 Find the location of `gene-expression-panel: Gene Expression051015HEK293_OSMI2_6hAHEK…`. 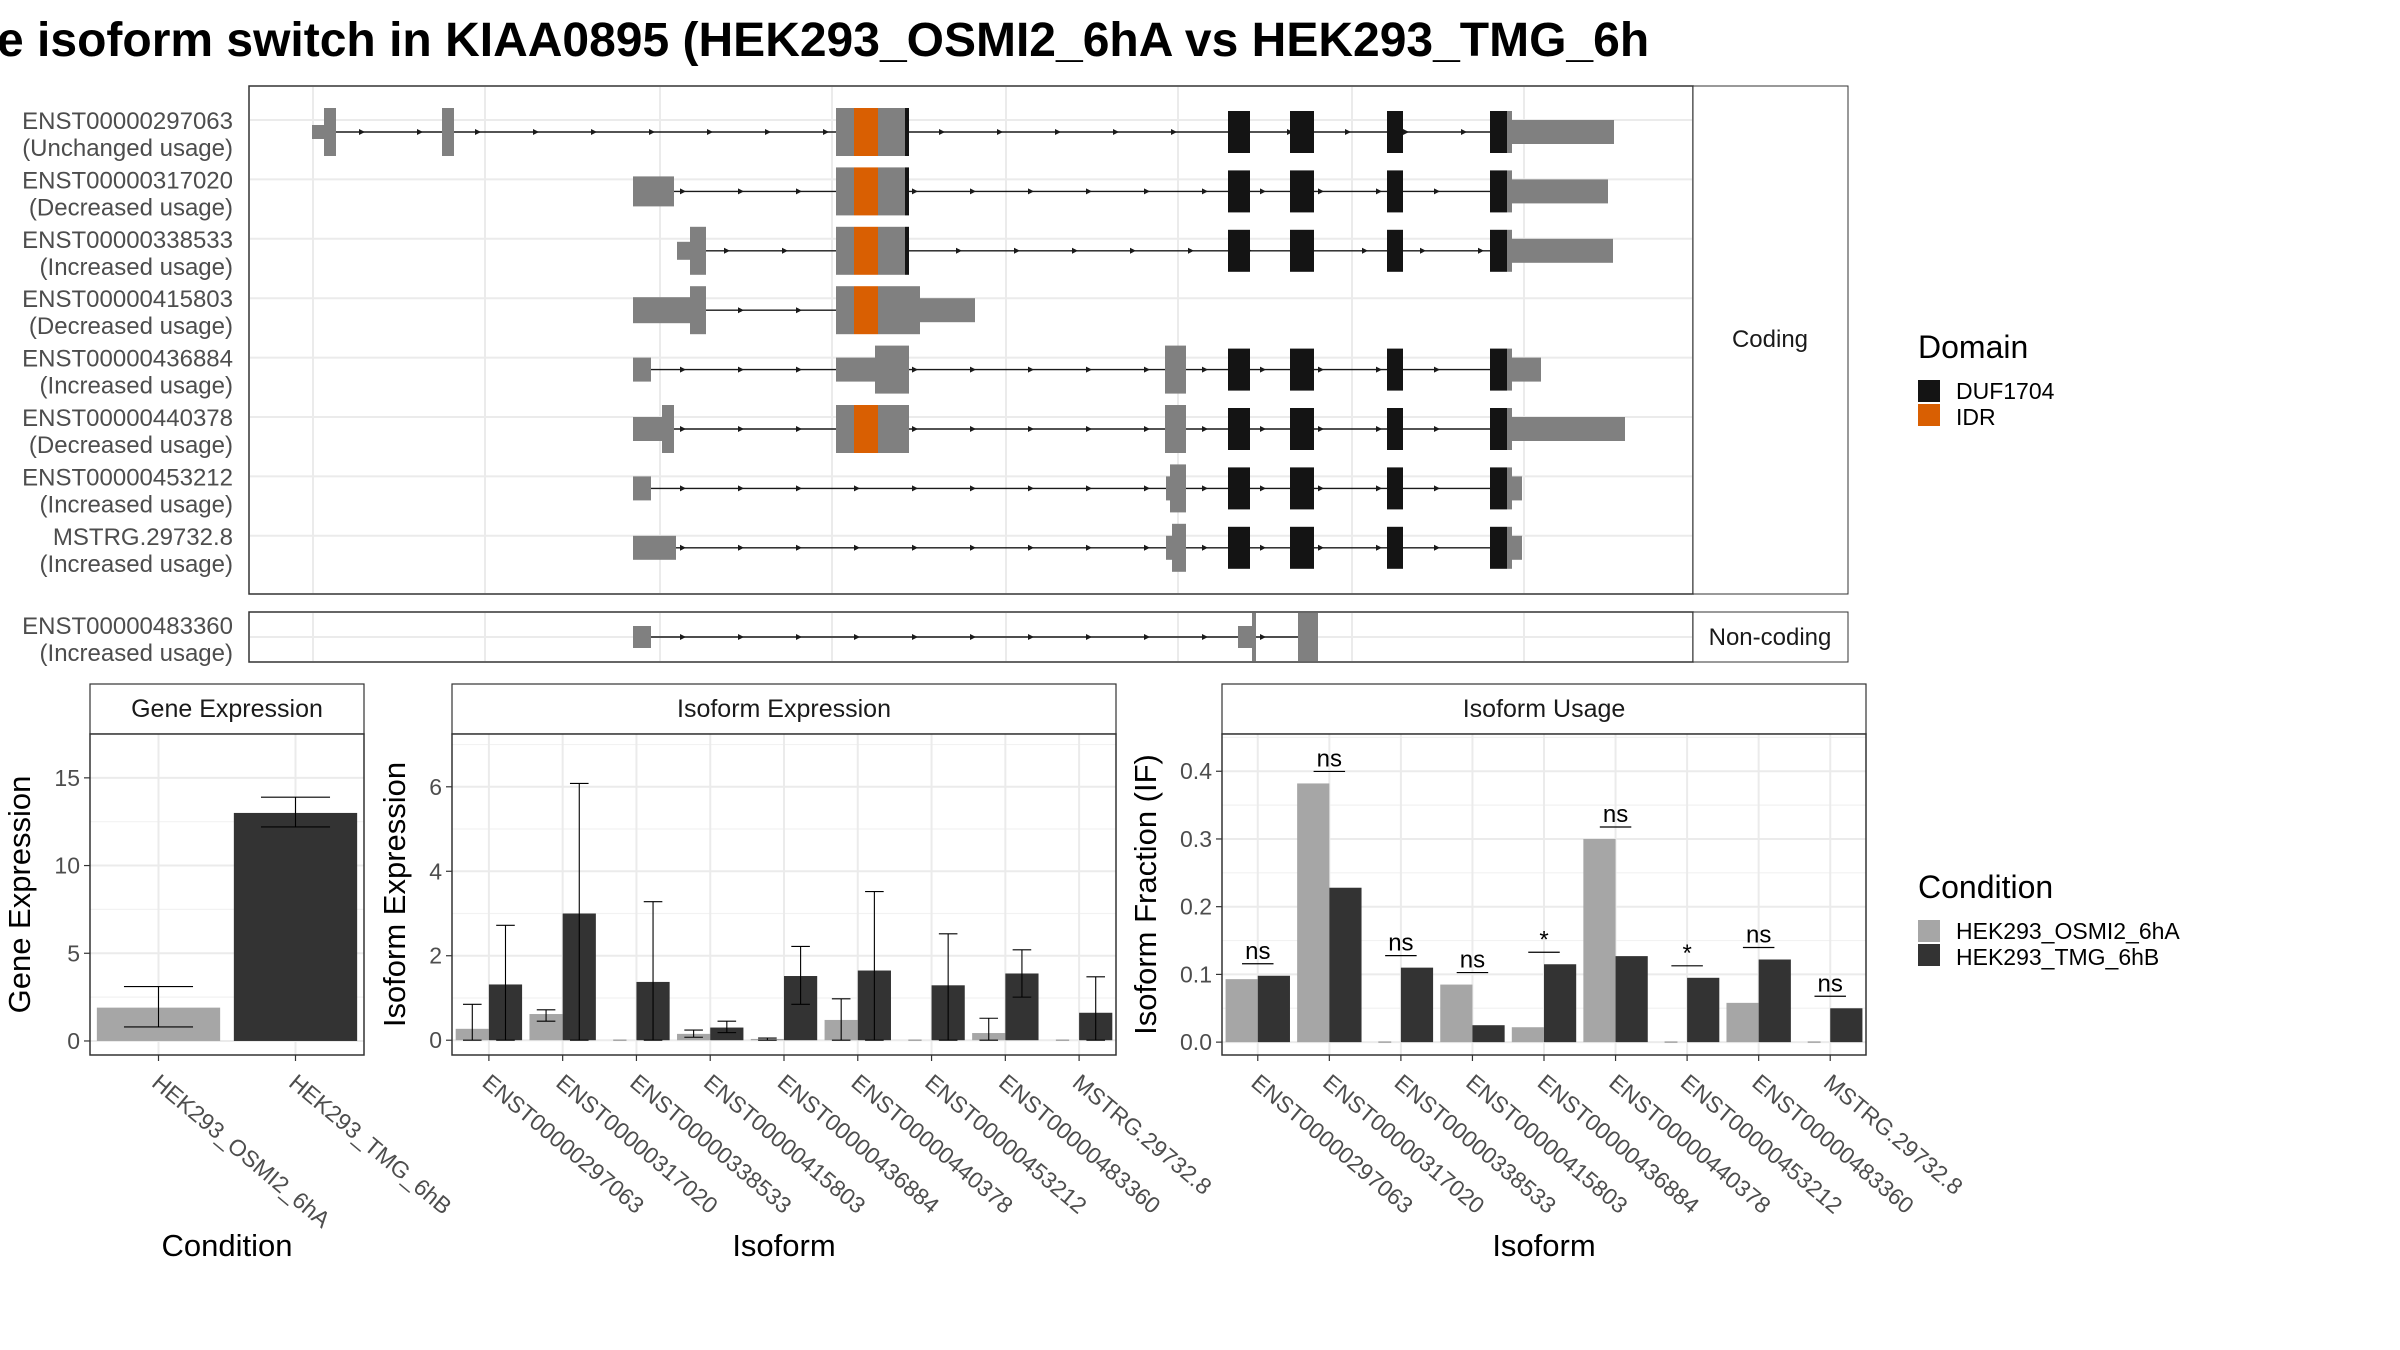

gene-expression-panel: Gene Expression051015HEK293_OSMI2_6hAHEK… is located at coordinates (229, 973).